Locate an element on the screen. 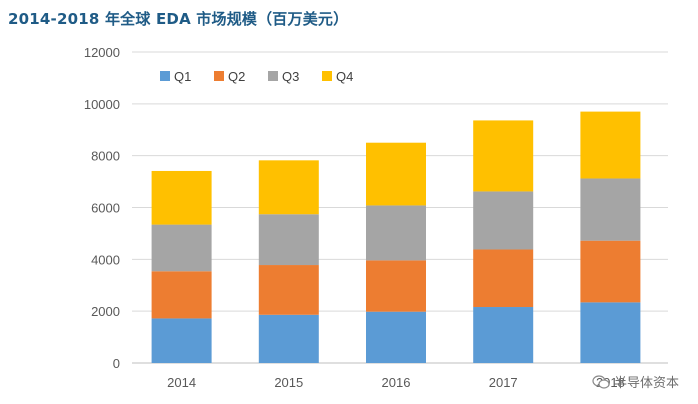 This screenshot has width=698, height=404. legend-label-q2: Q2 is located at coordinates (236, 76).